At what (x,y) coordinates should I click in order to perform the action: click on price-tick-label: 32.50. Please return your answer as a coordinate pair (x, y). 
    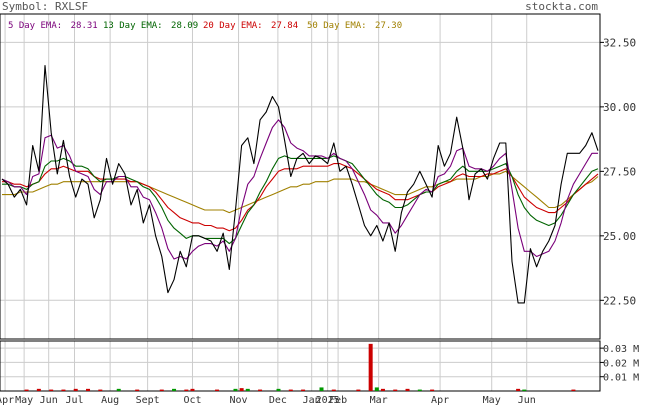
    Looking at the image, I should click on (619, 42).